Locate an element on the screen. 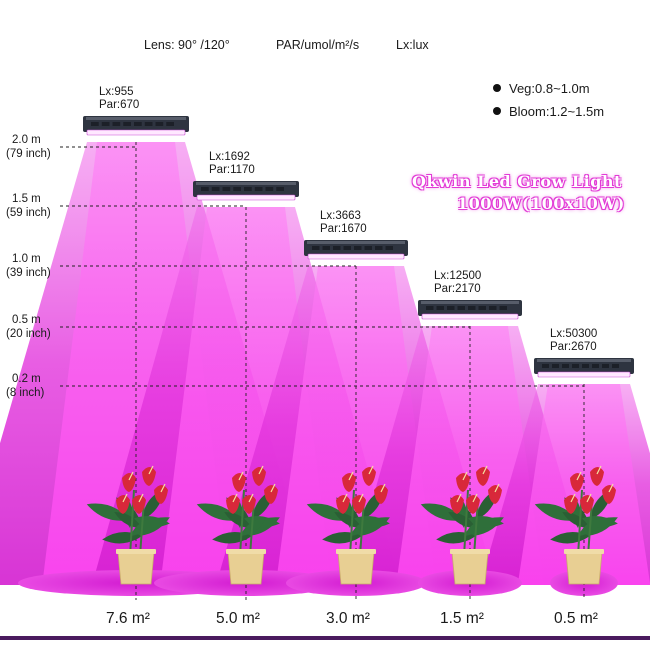  height-tick-inches: (79 inch) is located at coordinates (28, 154).